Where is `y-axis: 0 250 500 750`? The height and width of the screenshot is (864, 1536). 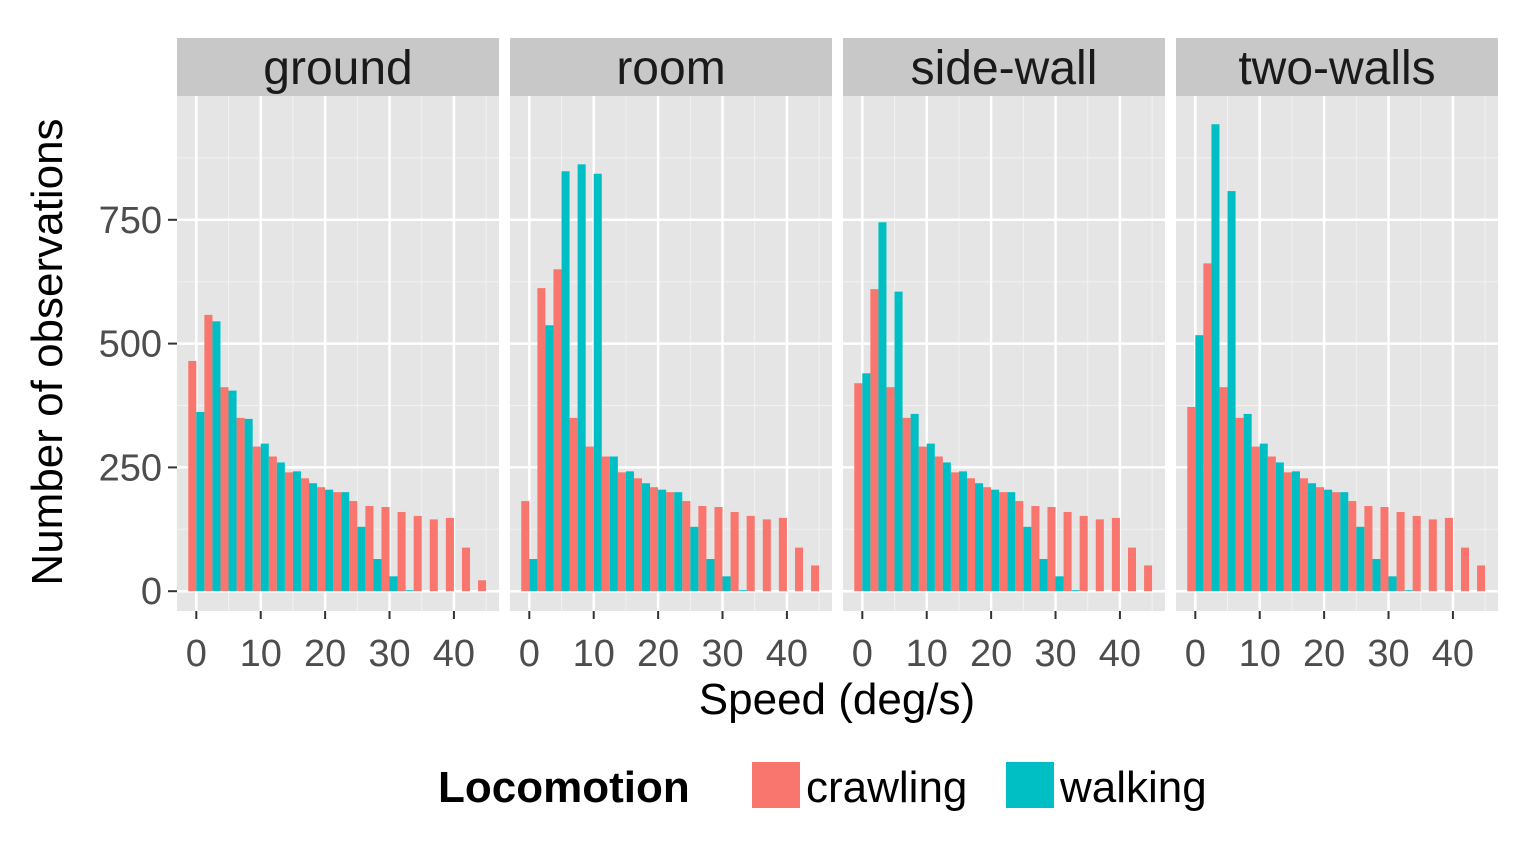 y-axis: 0 250 500 750 is located at coordinates (138, 406).